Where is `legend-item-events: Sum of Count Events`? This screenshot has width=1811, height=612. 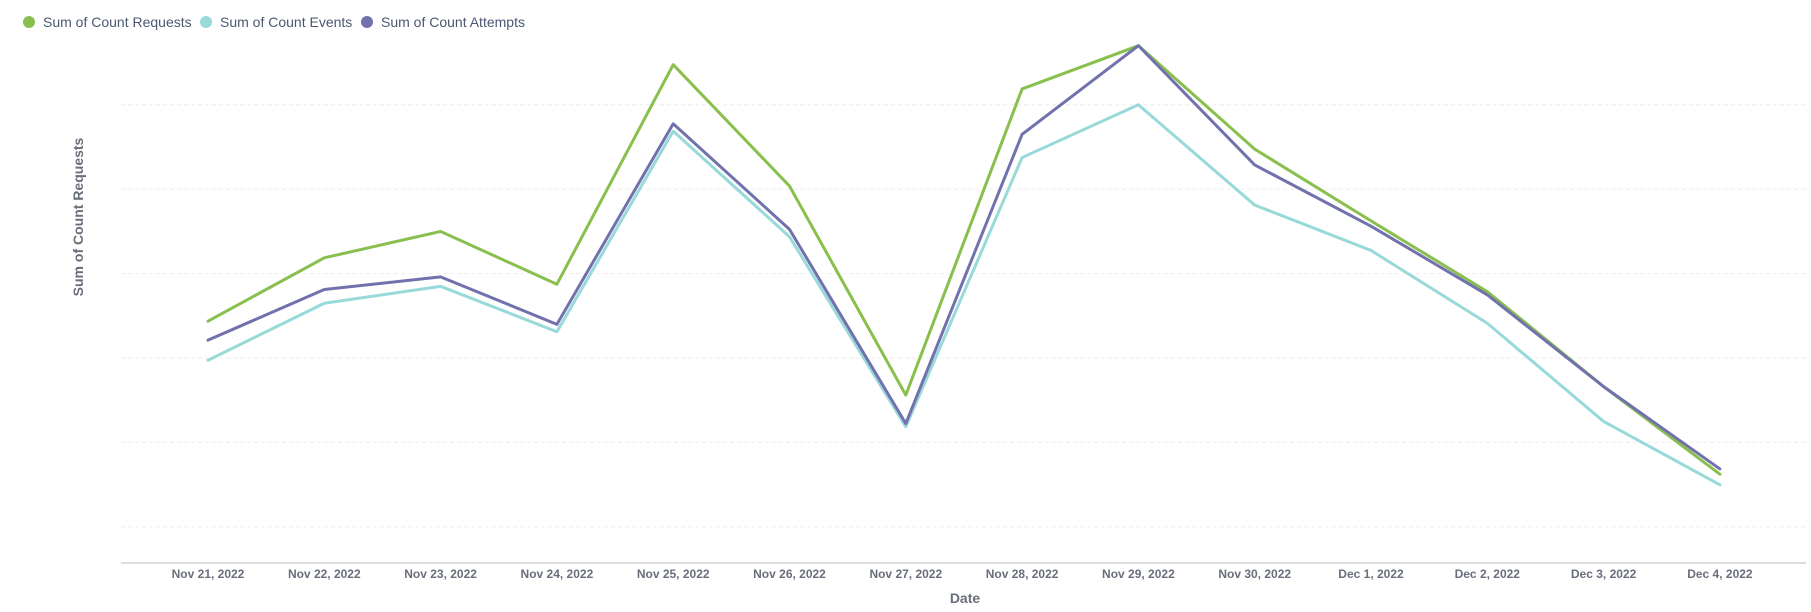 legend-item-events: Sum of Count Events is located at coordinates (276, 22).